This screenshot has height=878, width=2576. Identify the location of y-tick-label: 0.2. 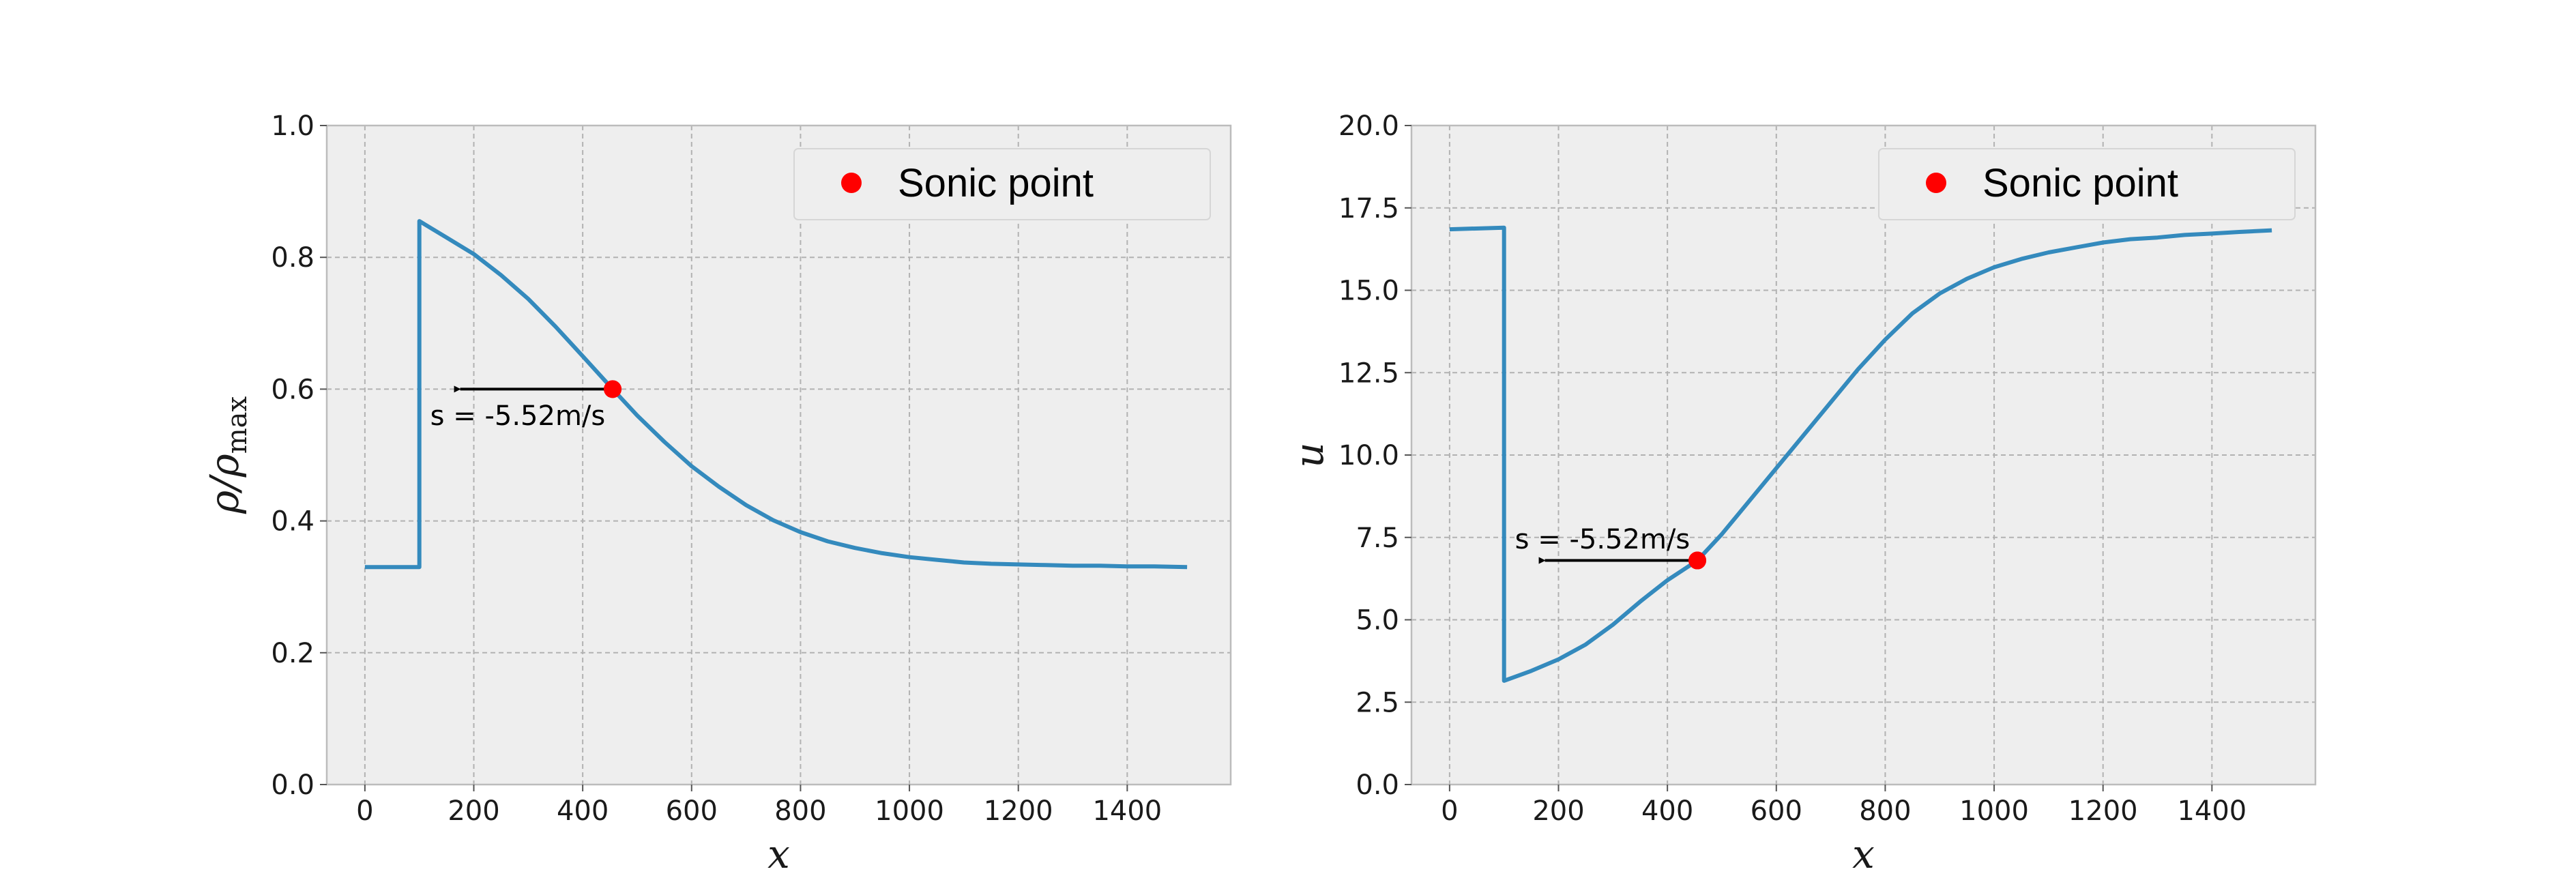
(292, 653).